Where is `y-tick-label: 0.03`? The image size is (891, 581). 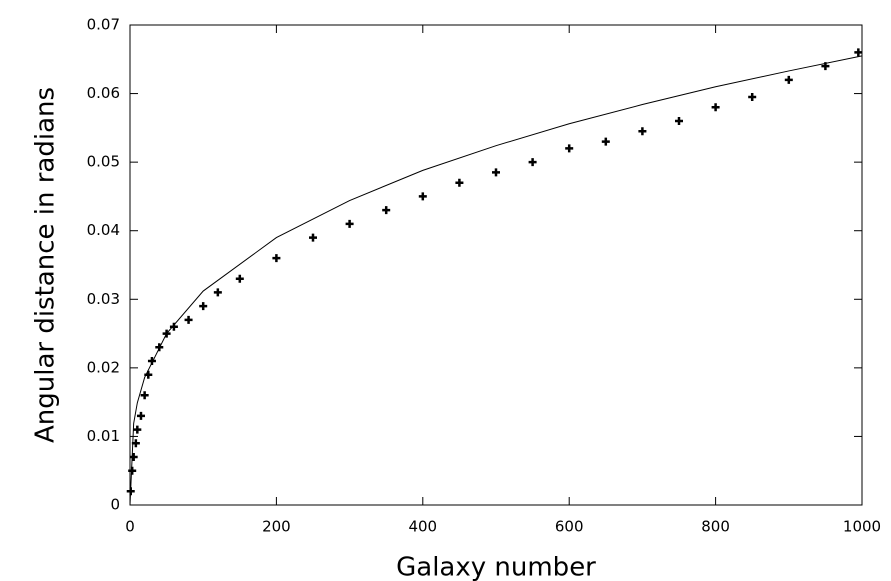
y-tick-label: 0.03 is located at coordinates (103, 299).